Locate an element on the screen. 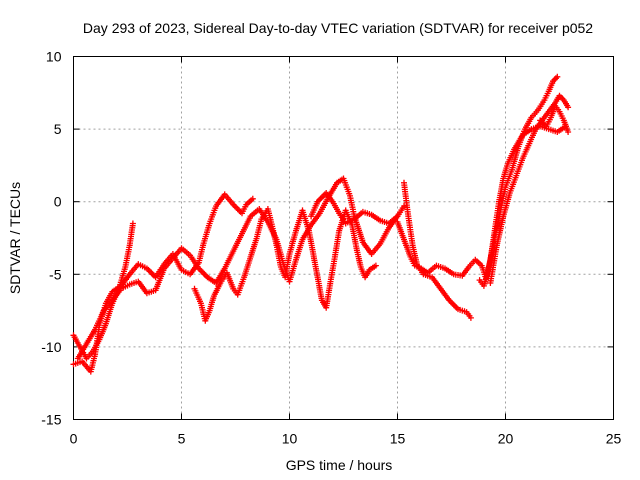 This screenshot has height=480, width=640. y-axis-label: SDTVAR / TECUs is located at coordinates (15, 238).